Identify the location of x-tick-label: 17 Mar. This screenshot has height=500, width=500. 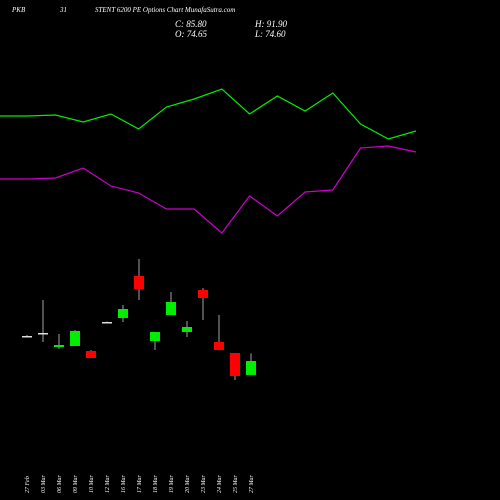
(140, 484).